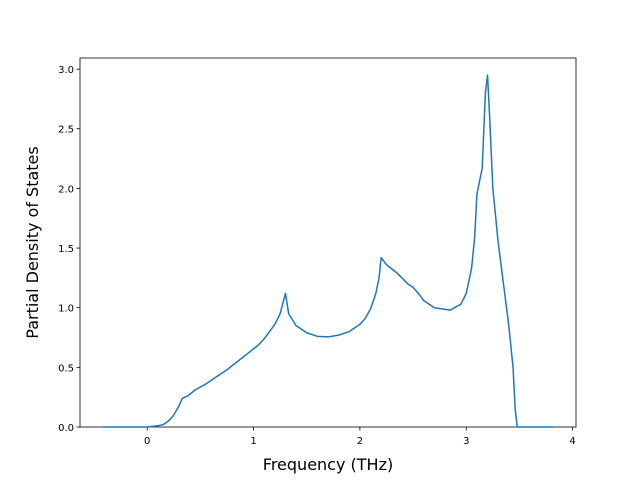 The width and height of the screenshot is (640, 480). What do you see at coordinates (466, 441) in the screenshot?
I see `x-tick-label: 3` at bounding box center [466, 441].